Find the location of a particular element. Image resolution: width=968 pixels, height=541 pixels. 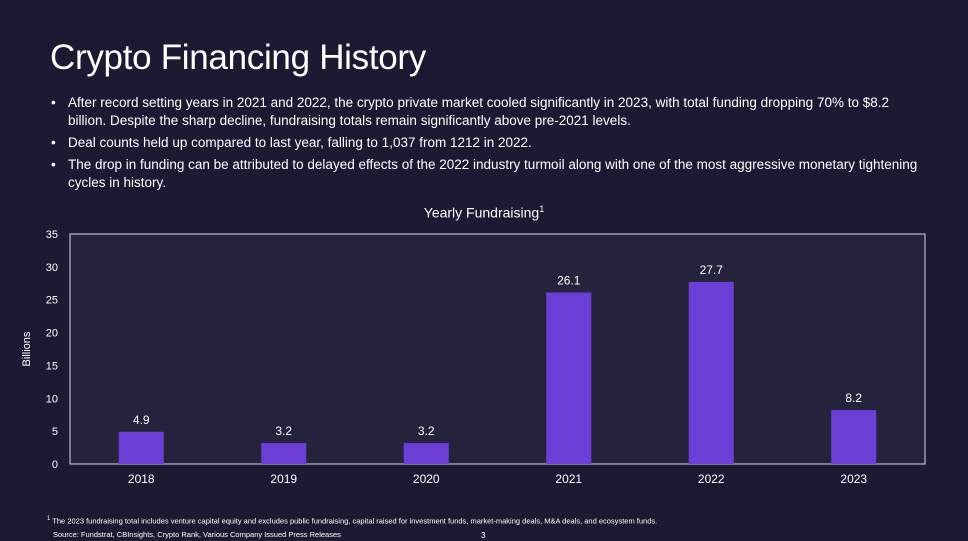

data-label: 4.9 is located at coordinates (141, 420).